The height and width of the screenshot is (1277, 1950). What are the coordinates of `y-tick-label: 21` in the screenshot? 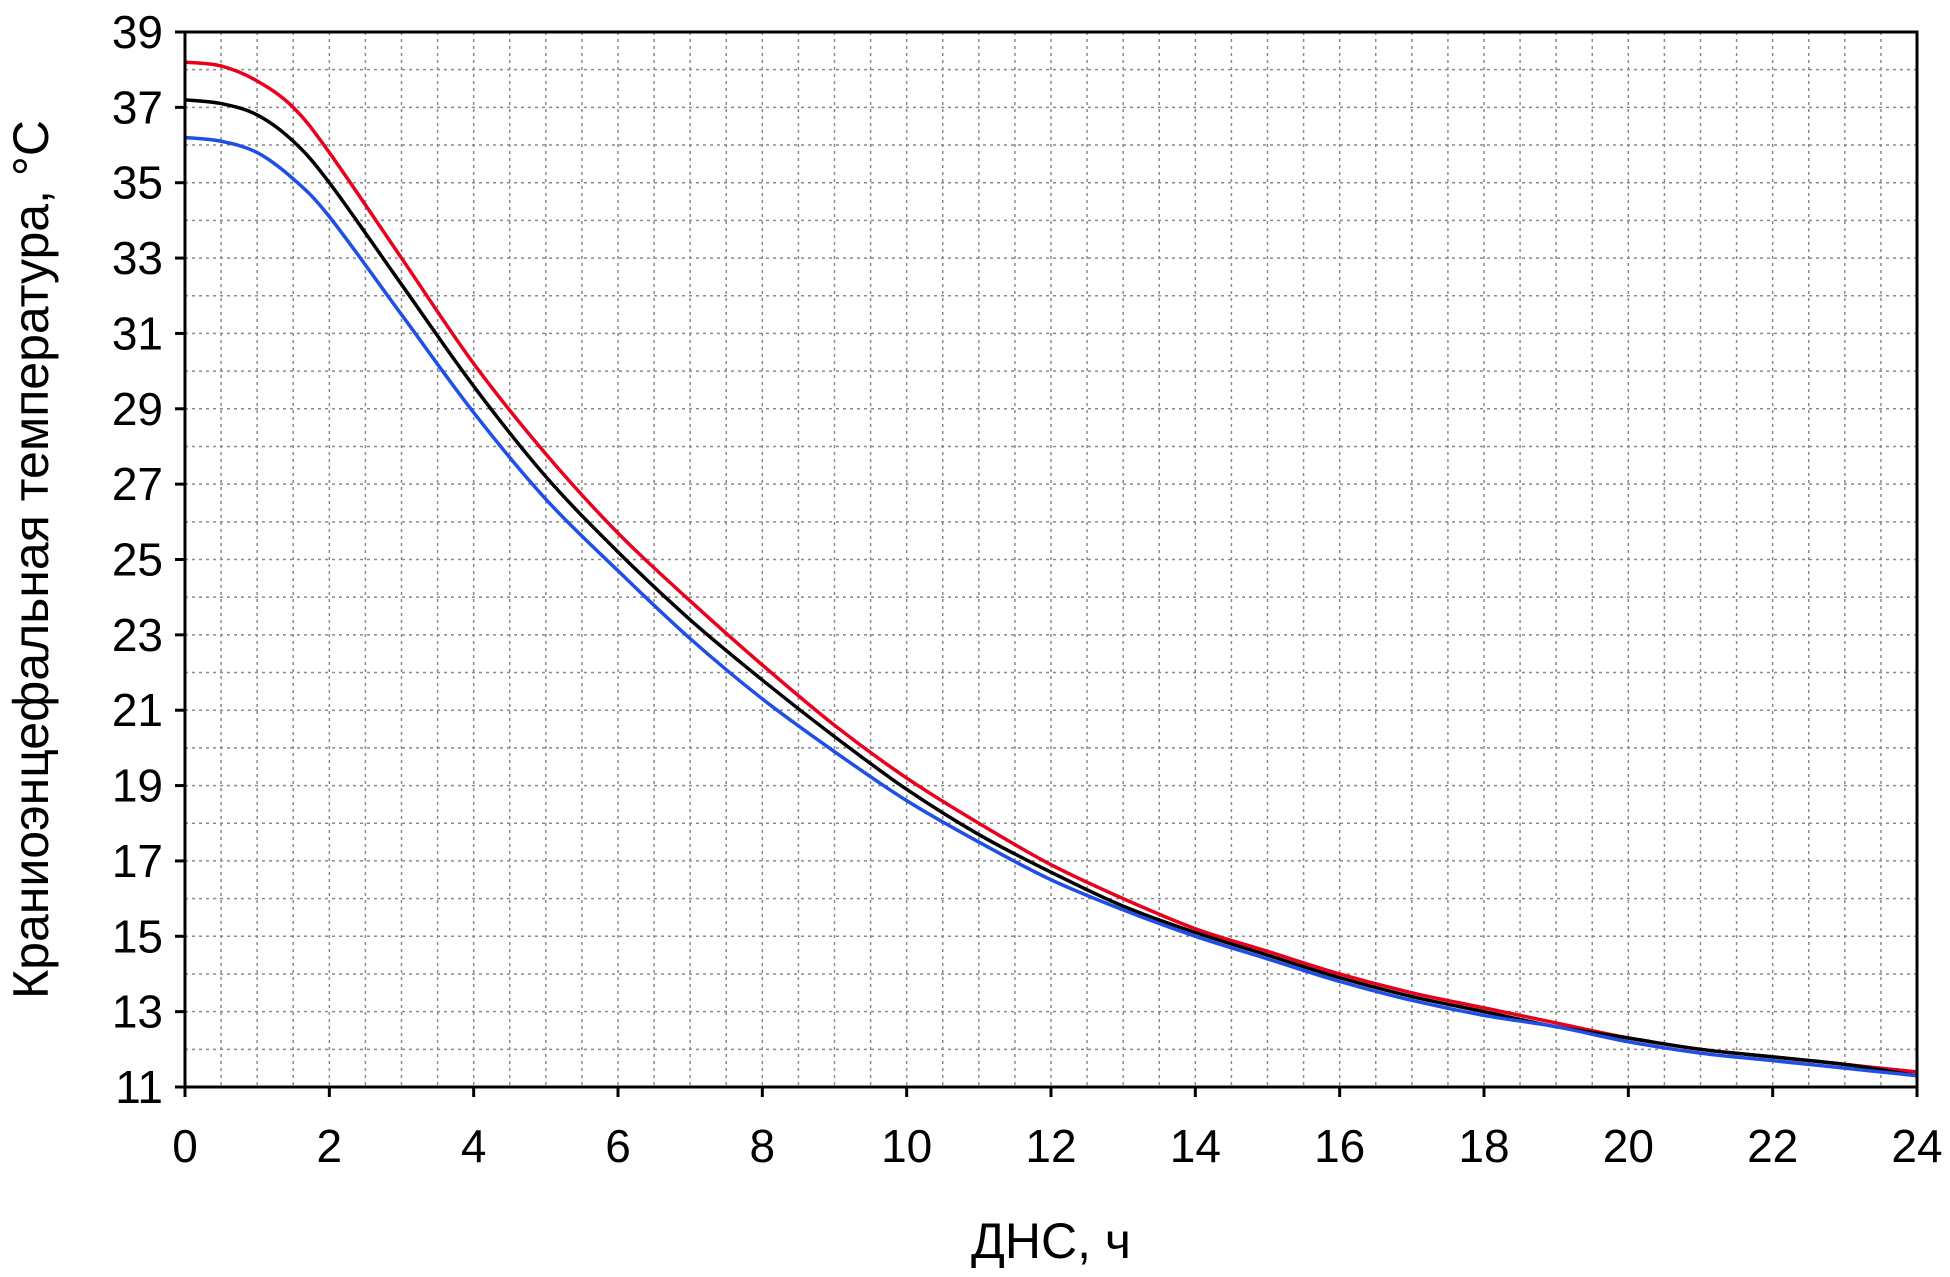 It's located at (137, 710).